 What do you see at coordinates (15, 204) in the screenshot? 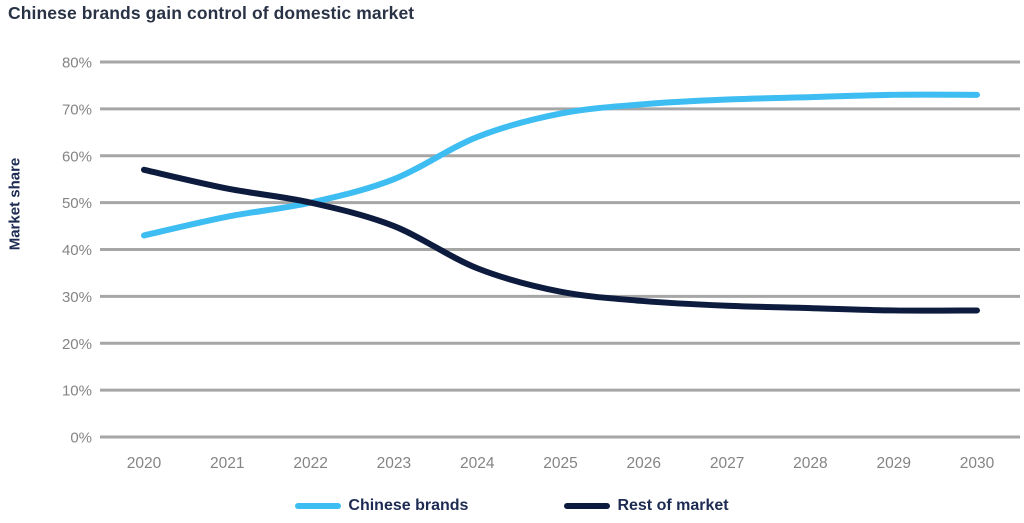
I see `y-axis-title: Market share` at bounding box center [15, 204].